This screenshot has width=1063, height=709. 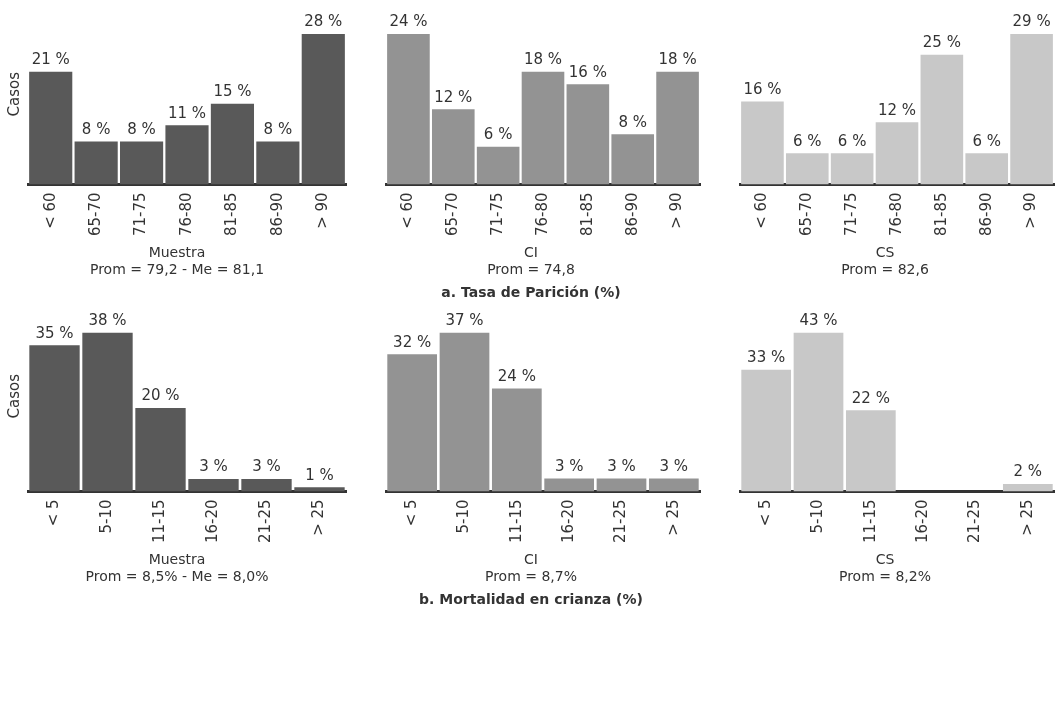 I want to click on data-label: 1 %, so click(x=319, y=474).